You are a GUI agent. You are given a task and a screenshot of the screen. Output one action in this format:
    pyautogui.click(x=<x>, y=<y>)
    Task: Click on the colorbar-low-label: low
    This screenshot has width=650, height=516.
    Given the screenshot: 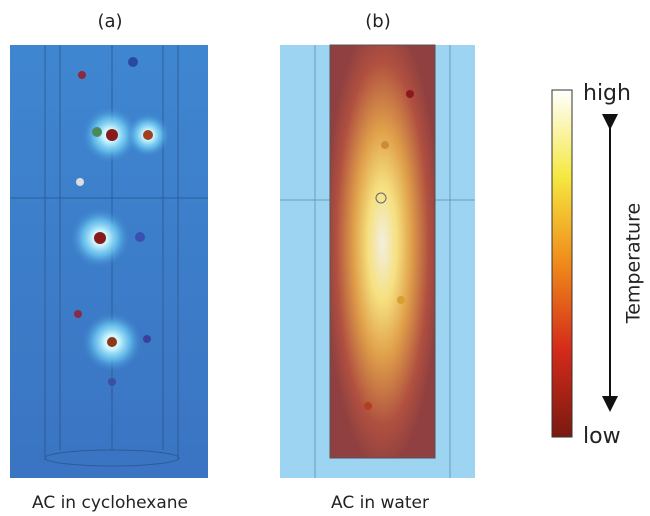 What is the action you would take?
    pyautogui.click(x=602, y=436)
    